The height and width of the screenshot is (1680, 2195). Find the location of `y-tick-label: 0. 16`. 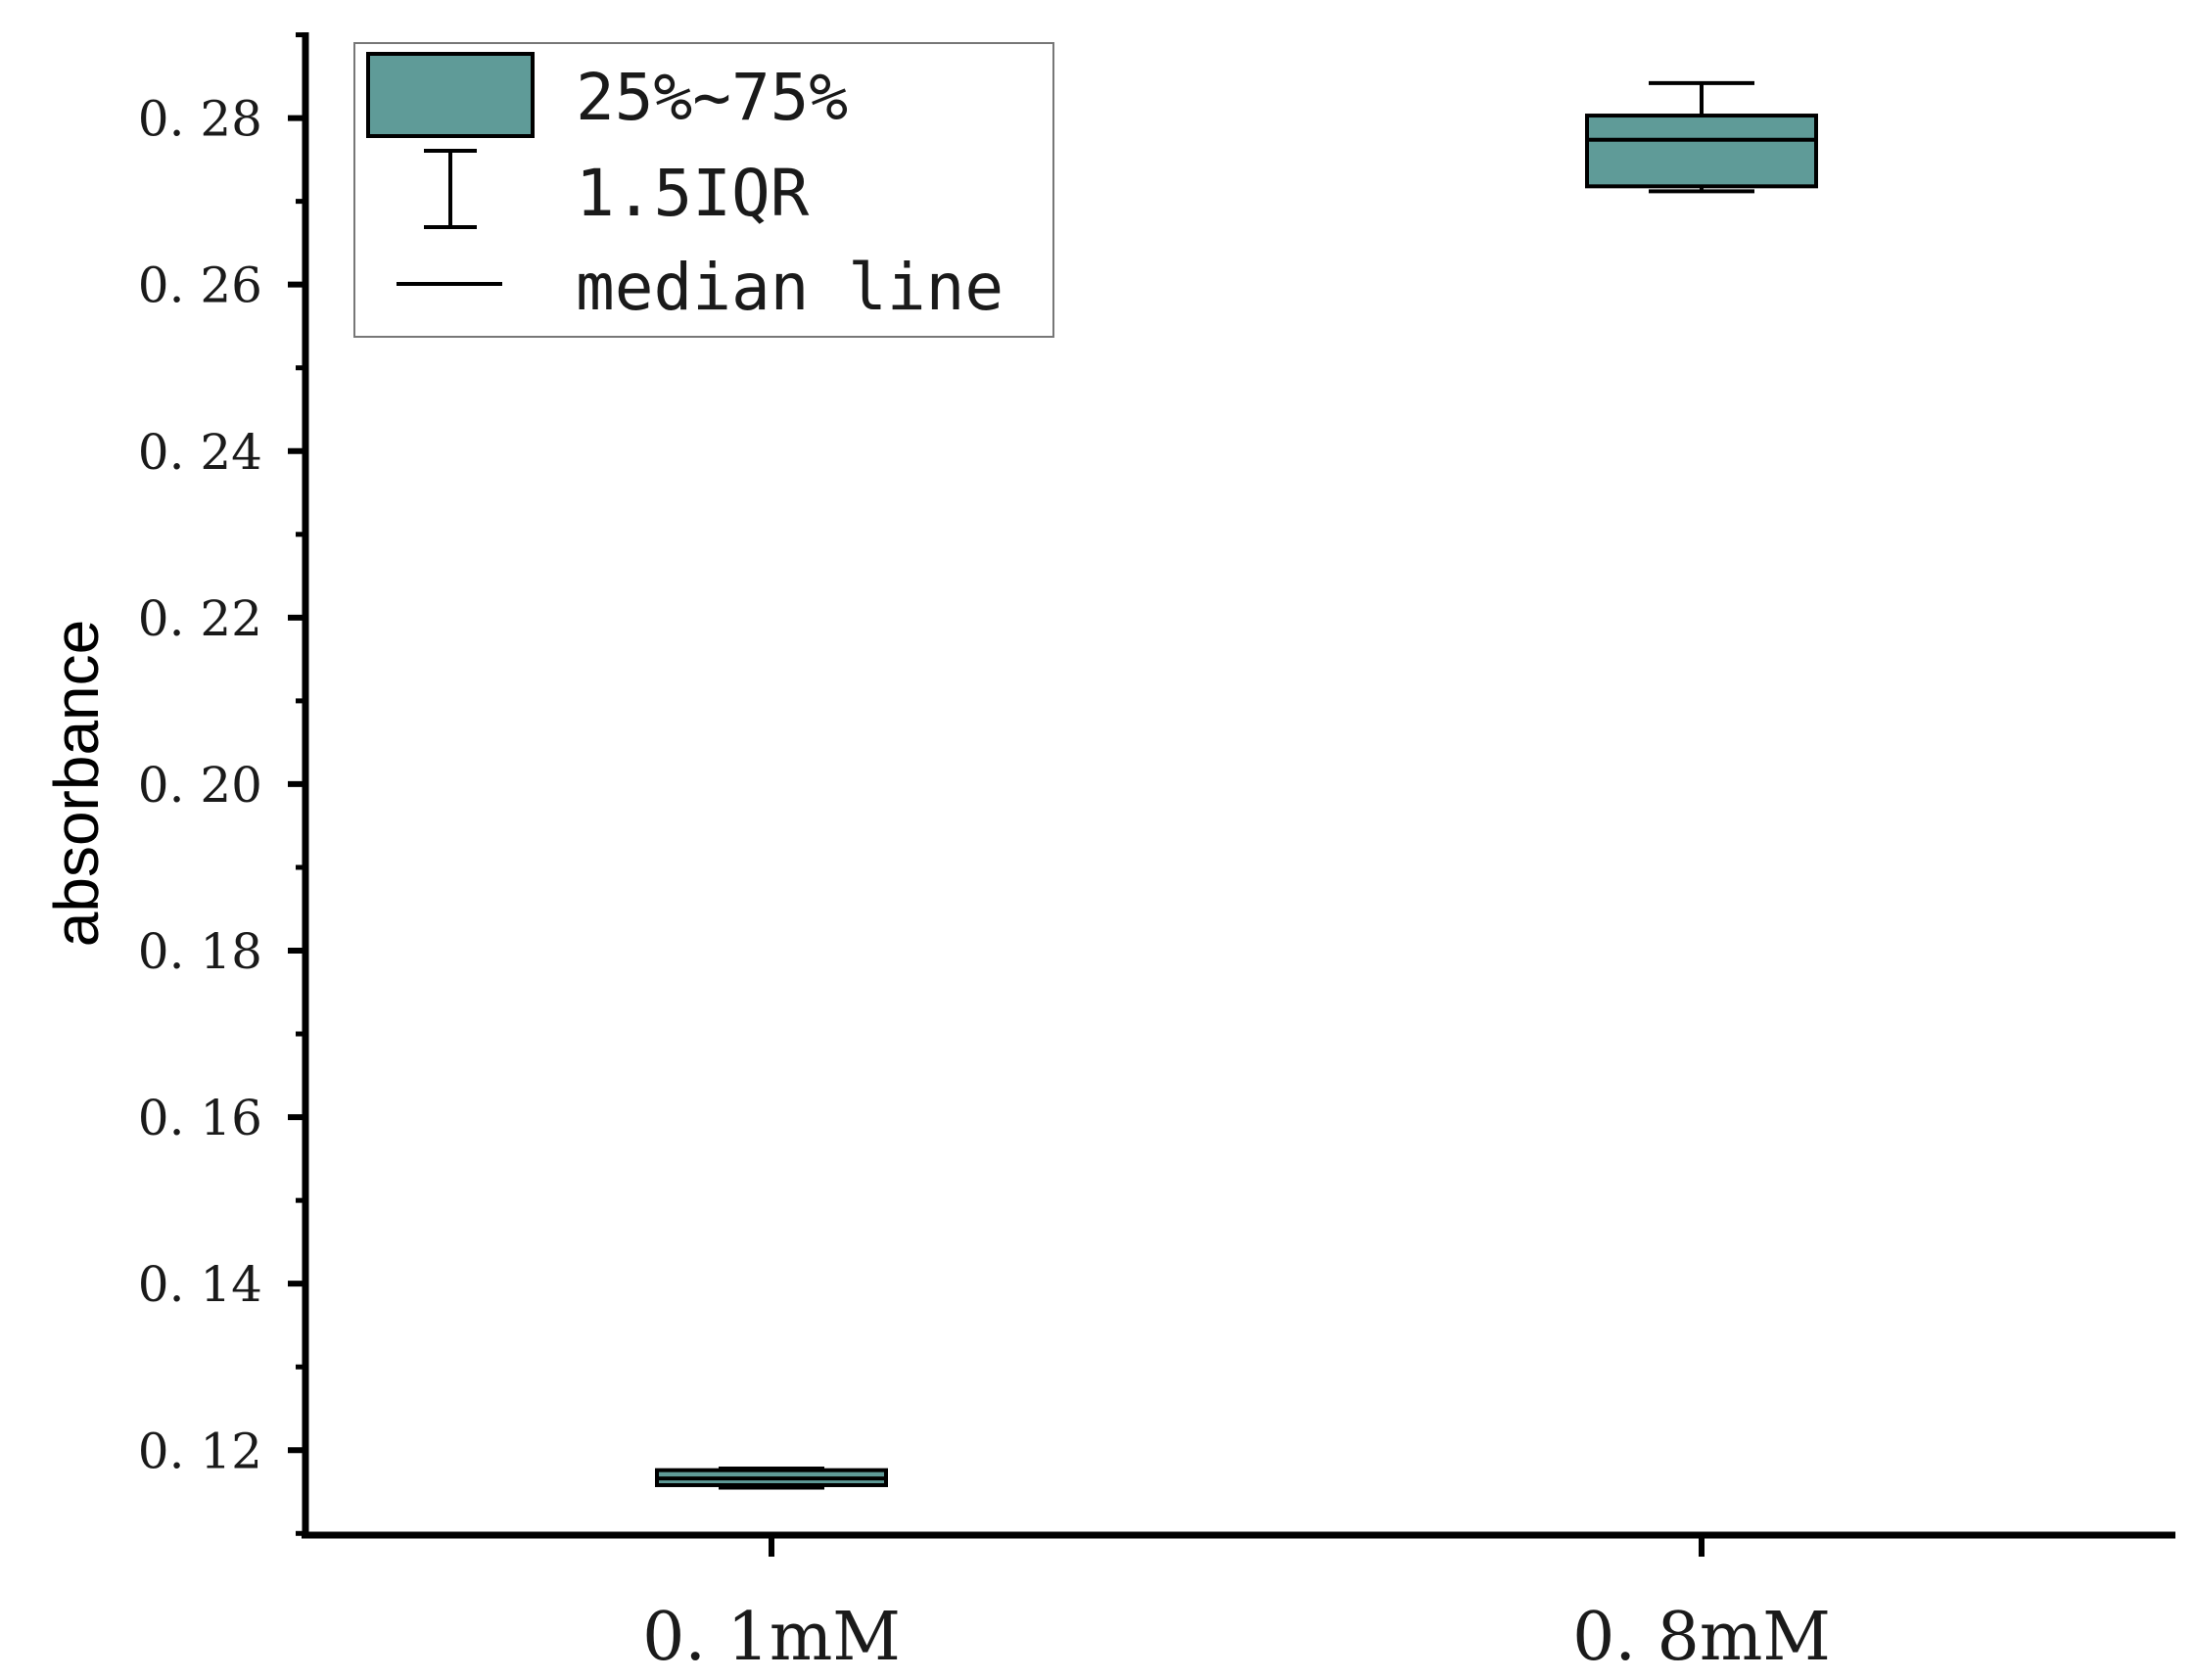

y-tick-label: 0. 16 is located at coordinates (200, 1118).